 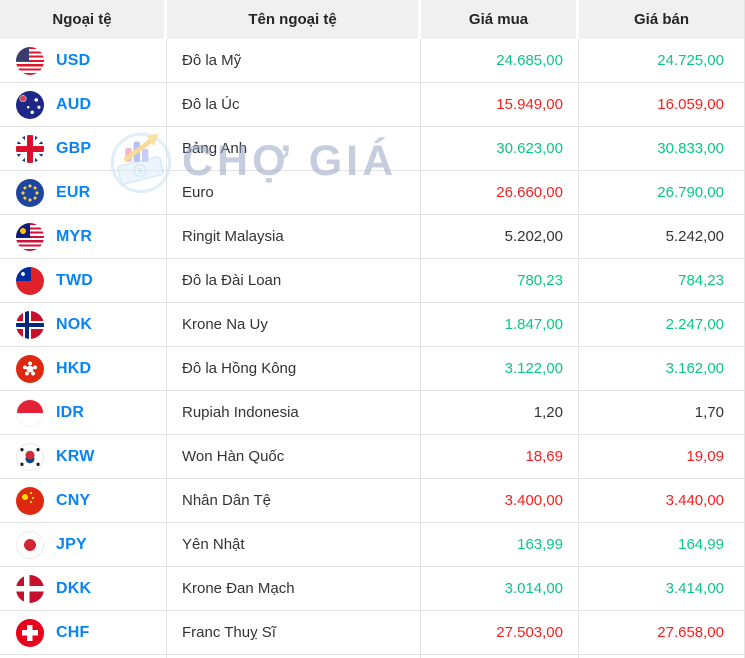 What do you see at coordinates (690, 148) in the screenshot?
I see `sell-price: 30.833,00` at bounding box center [690, 148].